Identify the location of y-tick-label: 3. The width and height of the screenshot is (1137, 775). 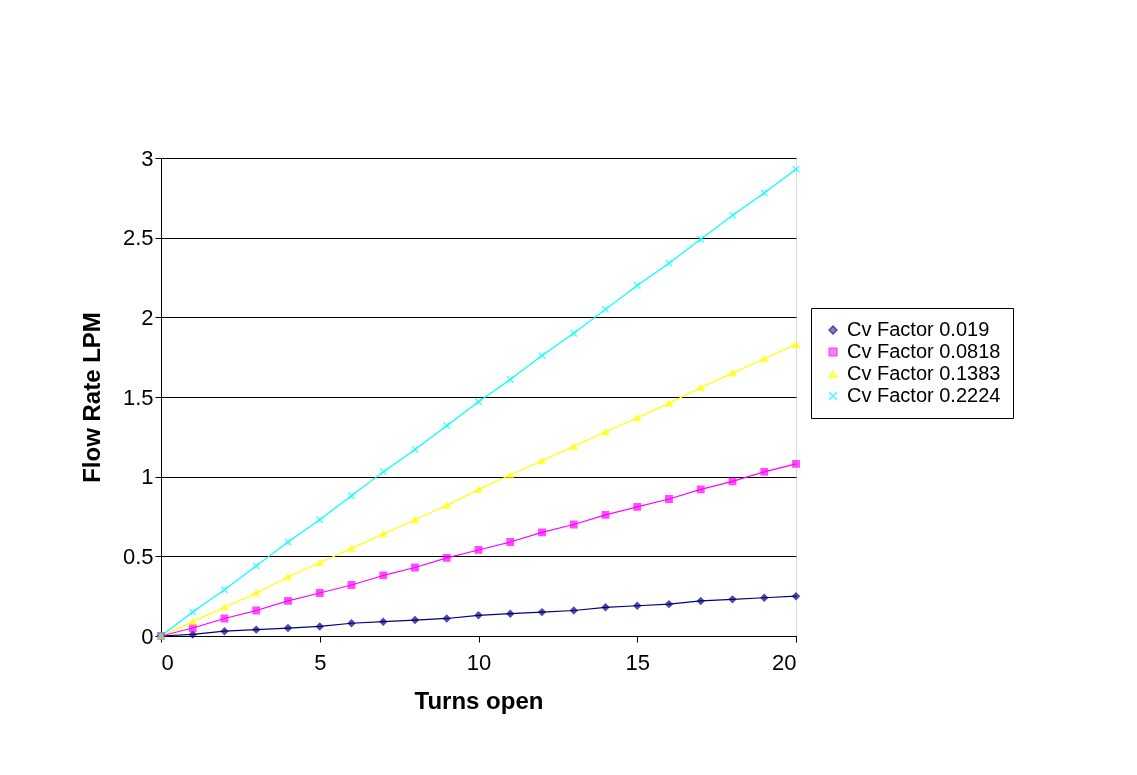
(147, 158).